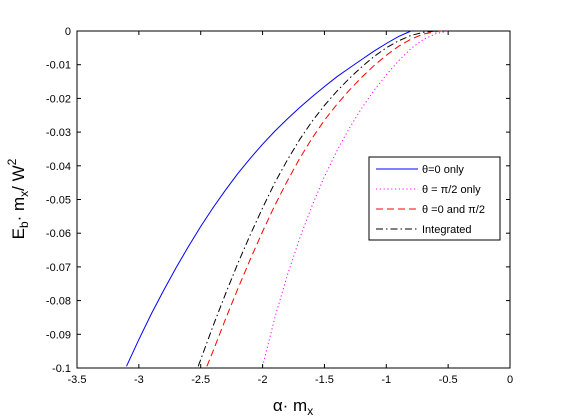 Image resolution: width=561 pixels, height=420 pixels. What do you see at coordinates (58, 335) in the screenshot?
I see `y-tick-label: -0.09` at bounding box center [58, 335].